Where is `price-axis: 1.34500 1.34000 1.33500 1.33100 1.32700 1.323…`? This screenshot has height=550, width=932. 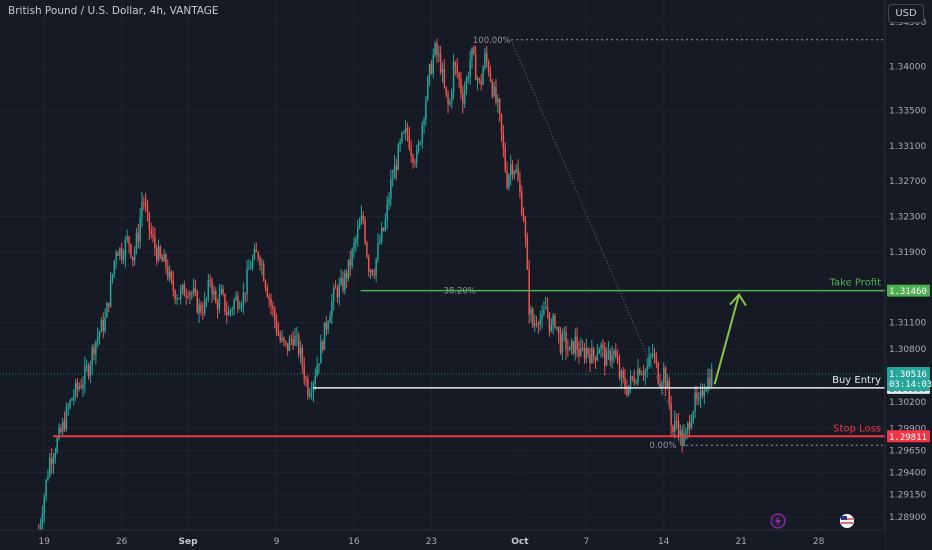 price-axis: 1.34500 1.34000 1.33500 1.33100 1.32700 1.323… is located at coordinates (908, 275).